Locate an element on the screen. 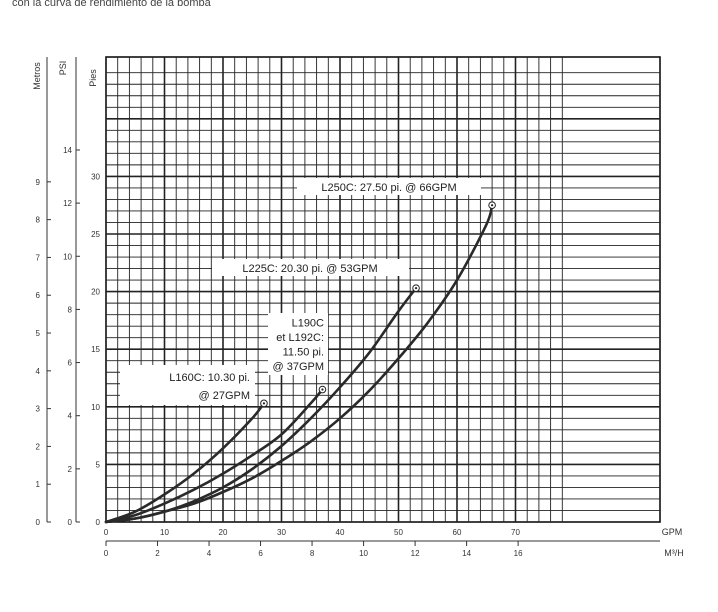 The image size is (718, 612). callout-box-l225c is located at coordinates (310, 267).